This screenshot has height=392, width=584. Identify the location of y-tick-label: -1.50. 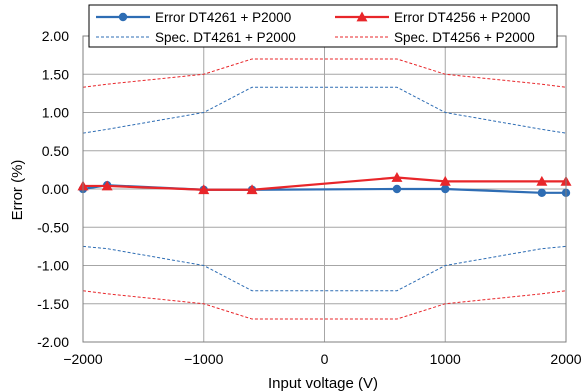
(53, 304).